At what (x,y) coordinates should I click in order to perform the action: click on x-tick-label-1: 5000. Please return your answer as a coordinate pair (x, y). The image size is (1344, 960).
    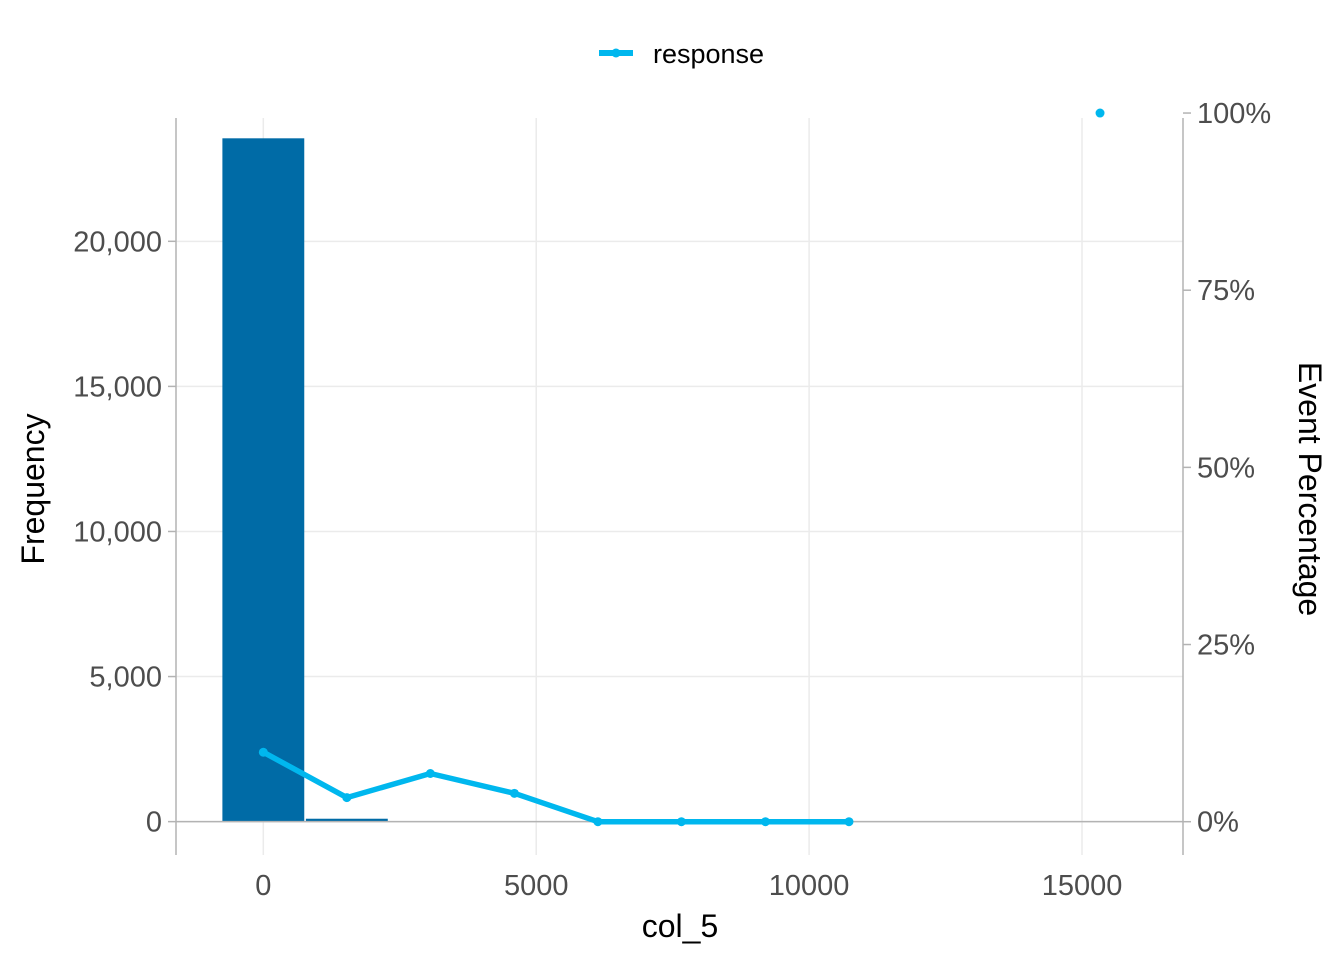
    Looking at the image, I should click on (536, 886).